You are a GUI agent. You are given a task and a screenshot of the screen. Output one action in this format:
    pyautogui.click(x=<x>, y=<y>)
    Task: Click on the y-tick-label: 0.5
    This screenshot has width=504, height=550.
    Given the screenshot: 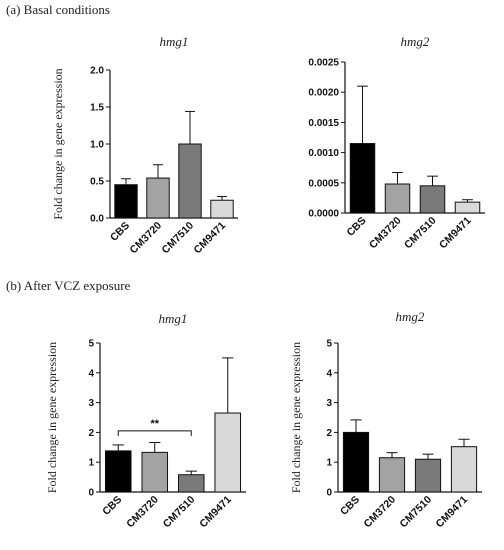 What is the action you would take?
    pyautogui.click(x=97, y=182)
    